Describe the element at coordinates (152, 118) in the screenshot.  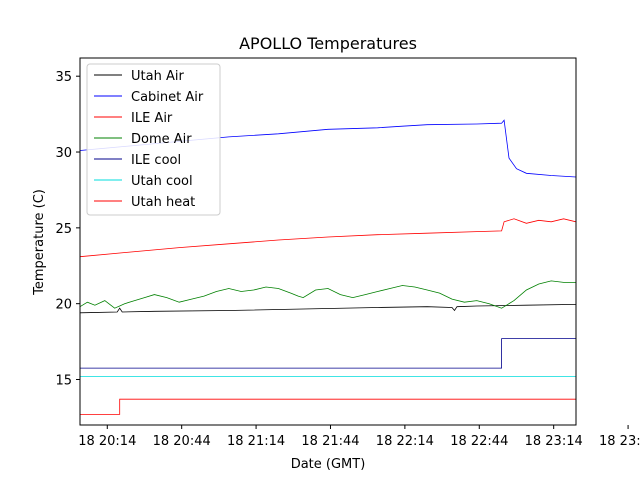
I see `legend-label-ile-air: ILE Air` at that location.